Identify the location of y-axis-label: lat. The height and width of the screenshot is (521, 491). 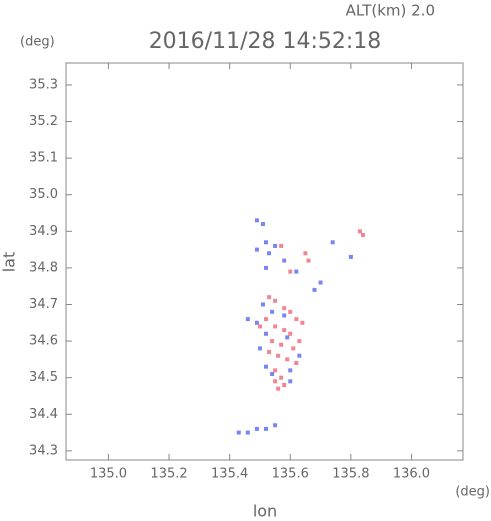
(9, 262).